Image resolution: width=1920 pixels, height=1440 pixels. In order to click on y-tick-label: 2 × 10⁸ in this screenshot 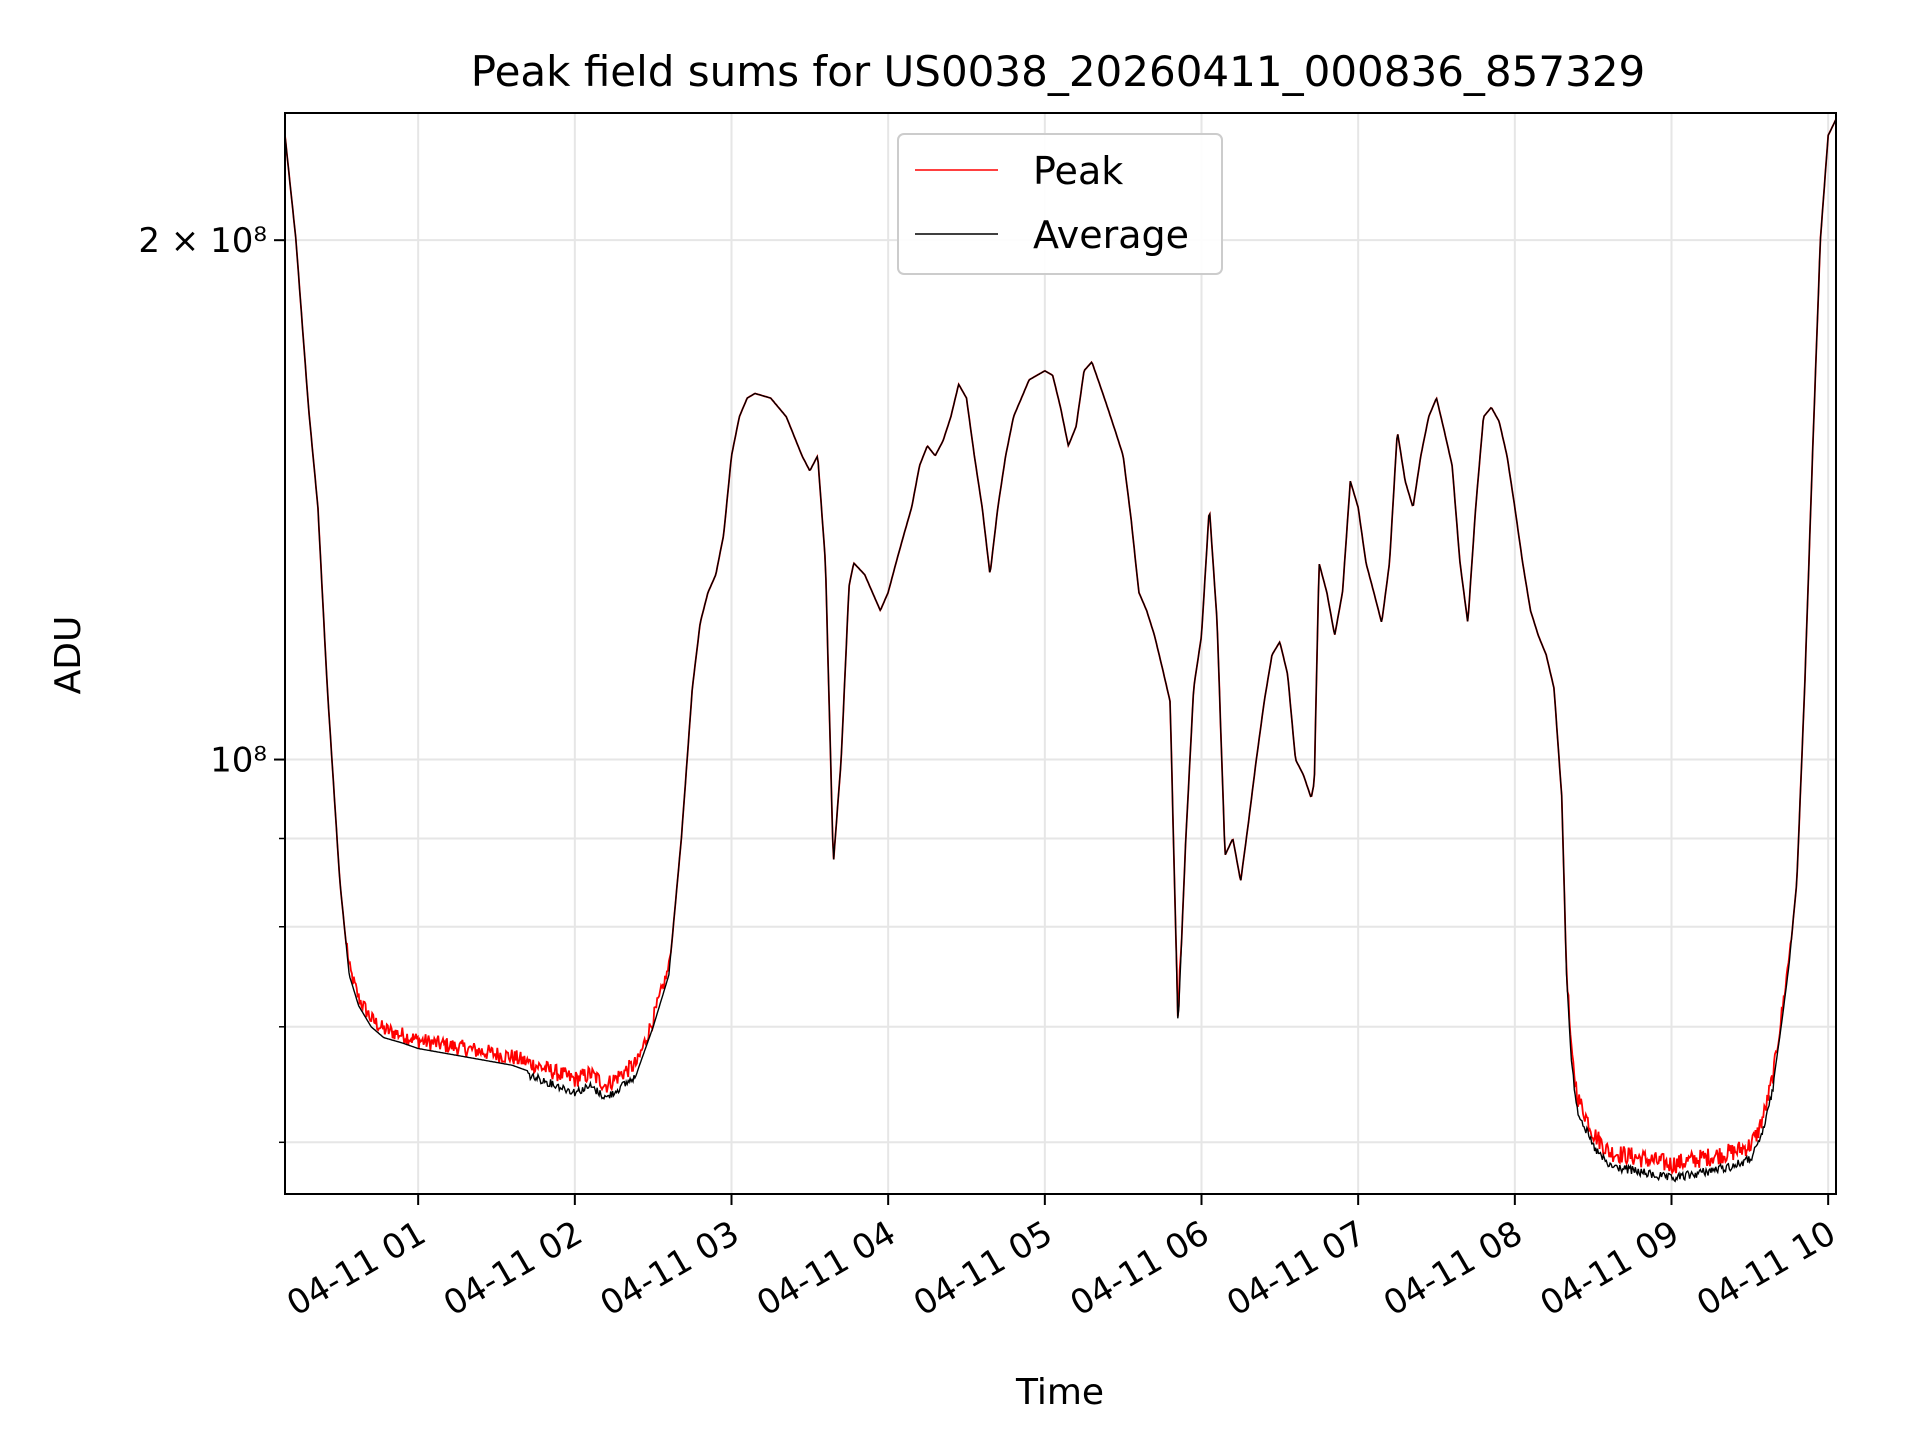, I will do `click(202, 241)`.